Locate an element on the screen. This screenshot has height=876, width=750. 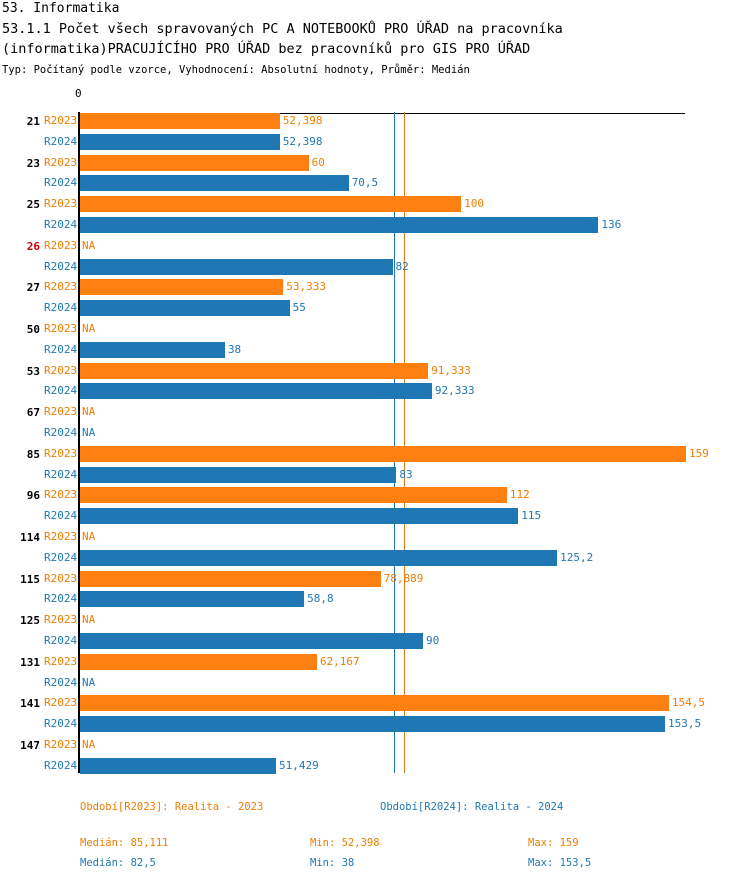
bar-row: R2024 153,5 is located at coordinates (375, 724).